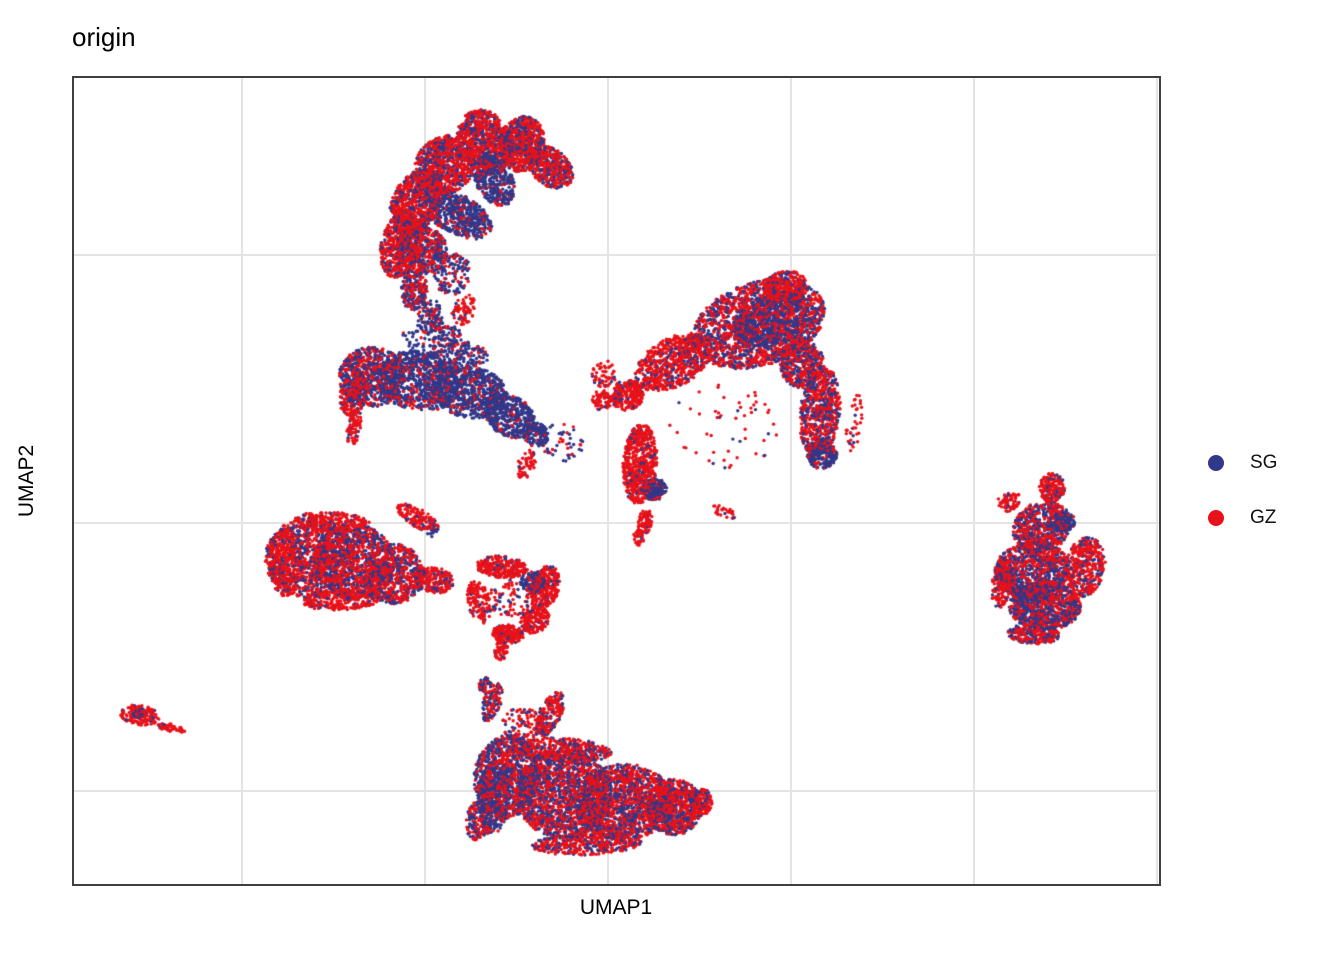 This screenshot has width=1344, height=960. What do you see at coordinates (1242, 518) in the screenshot?
I see `legend-item-gz: GZ` at bounding box center [1242, 518].